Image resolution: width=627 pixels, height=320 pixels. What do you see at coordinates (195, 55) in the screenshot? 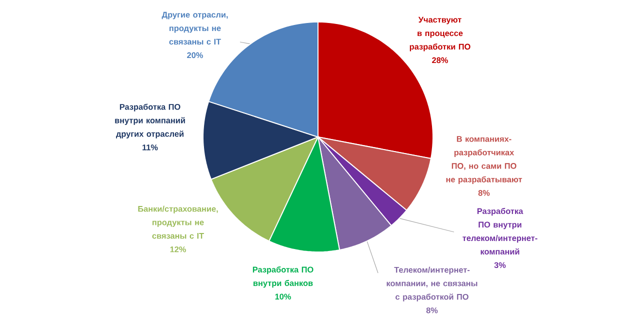
I see `data-label: 20%` at bounding box center [195, 55].